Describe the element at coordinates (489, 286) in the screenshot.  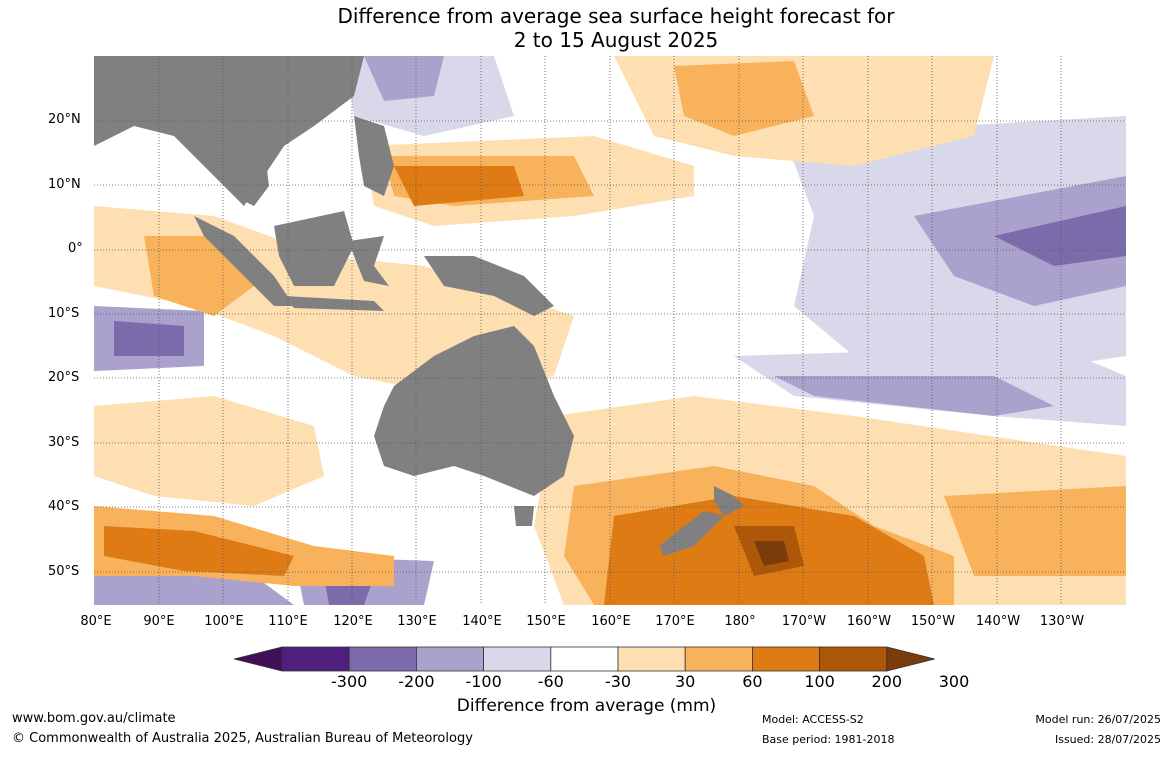
I see `new-guinea-land` at that location.